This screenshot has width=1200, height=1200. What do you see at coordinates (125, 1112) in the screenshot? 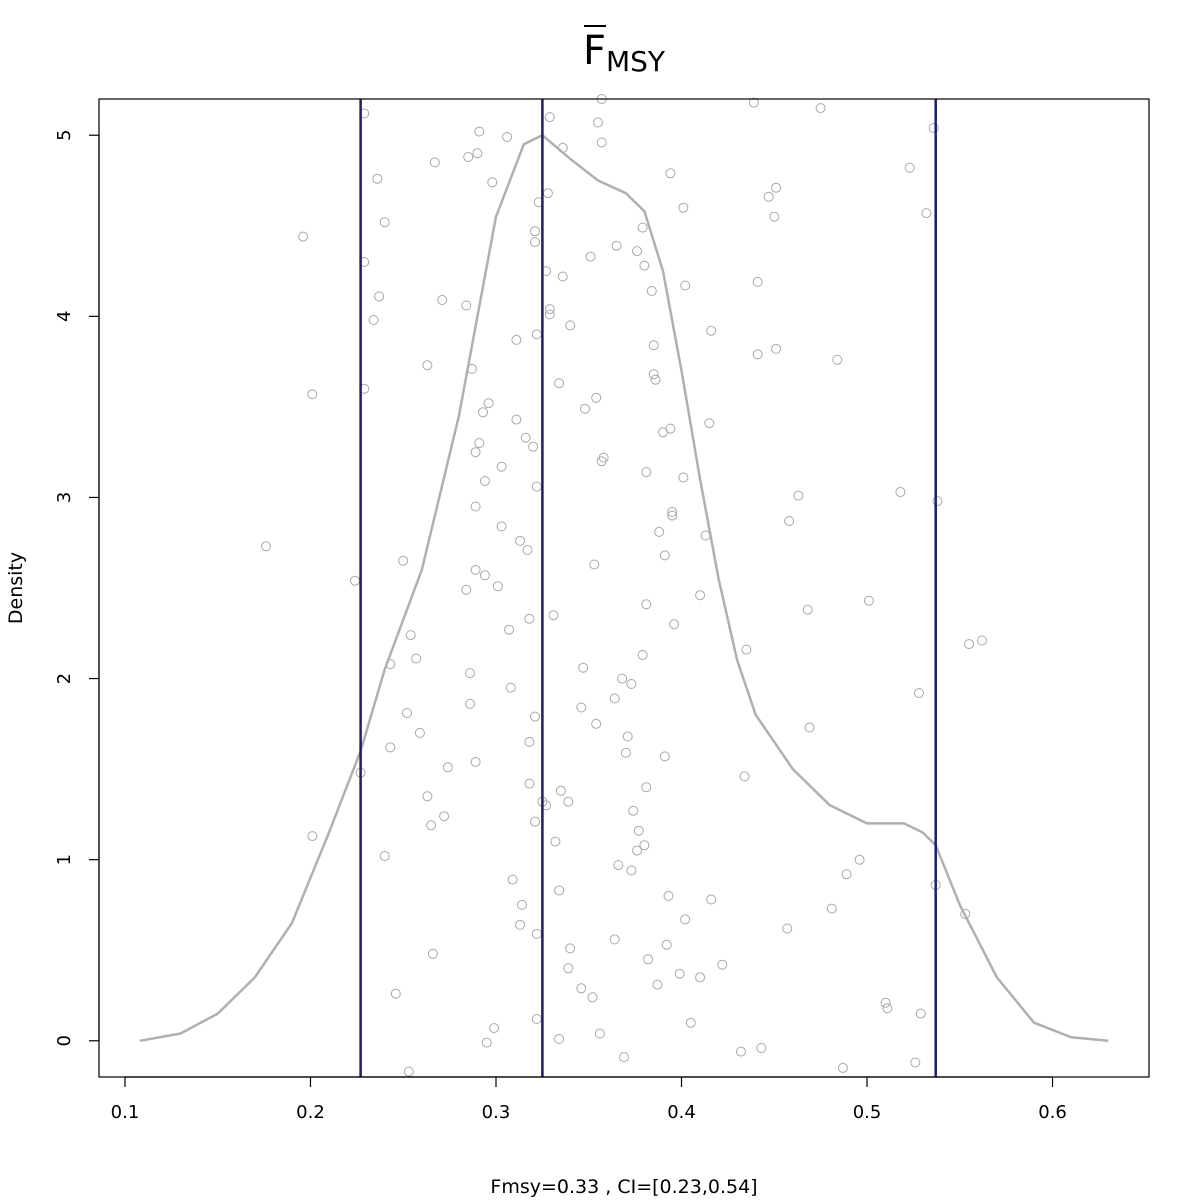
I see `x-tick-label: 0.1` at bounding box center [125, 1112].